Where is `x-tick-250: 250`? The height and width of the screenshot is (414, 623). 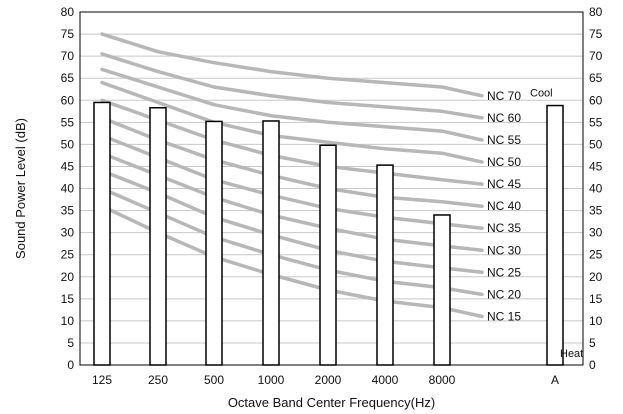 x-tick-250: 250 is located at coordinates (158, 380).